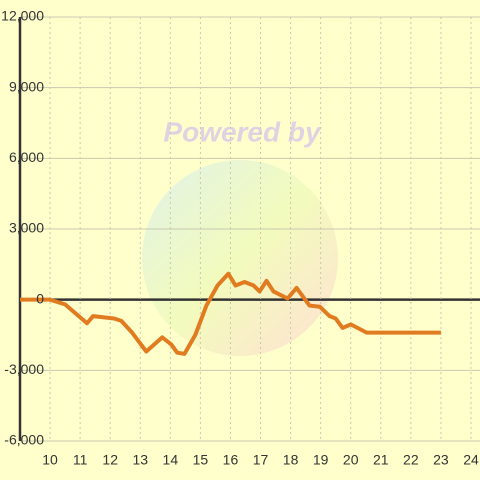 The width and height of the screenshot is (480, 480). Describe the element at coordinates (351, 460) in the screenshot. I see `x-tick-label: 20` at that location.